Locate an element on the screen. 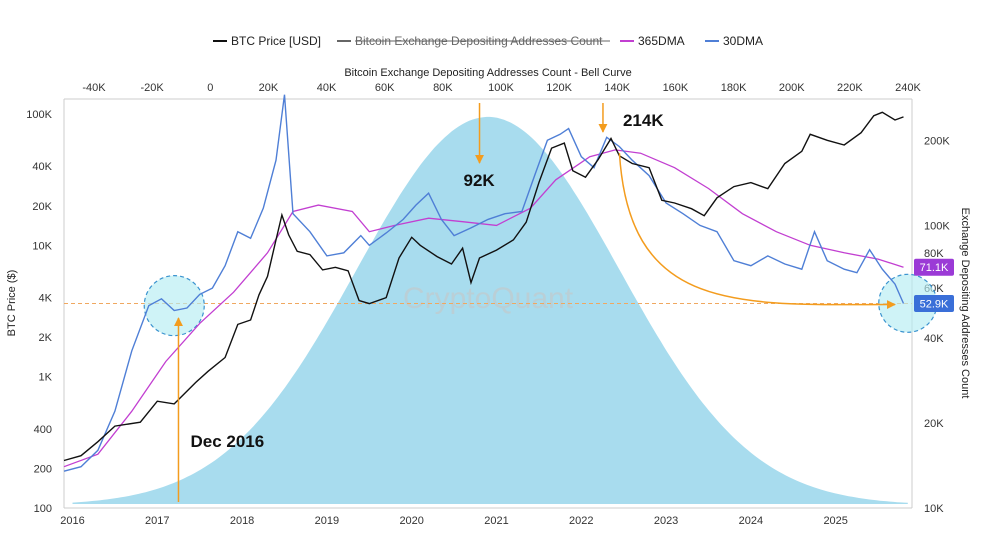 This screenshot has width=984, height=554. top-tick-label: 40K is located at coordinates (327, 88).